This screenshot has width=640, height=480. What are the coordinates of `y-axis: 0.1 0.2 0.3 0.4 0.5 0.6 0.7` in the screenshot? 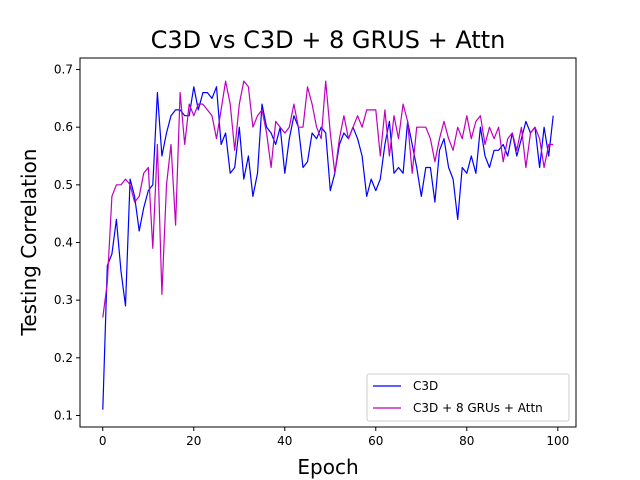 It's located at (67, 242).